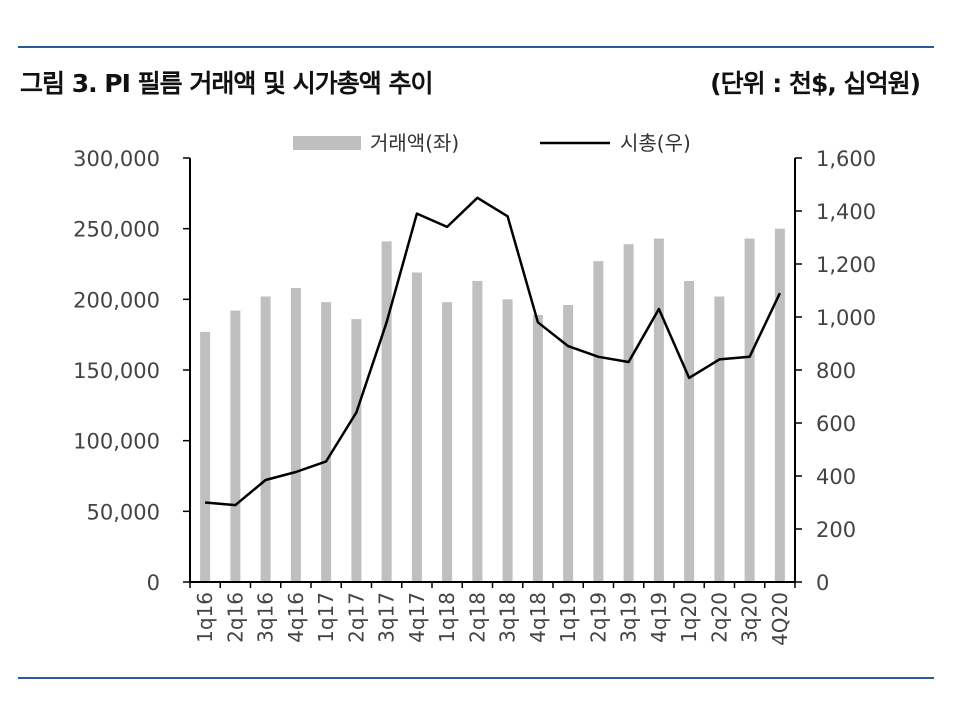 This screenshot has height=720, width=960. What do you see at coordinates (846, 212) in the screenshot?
I see `right-tick-label: 1,400` at bounding box center [846, 212].